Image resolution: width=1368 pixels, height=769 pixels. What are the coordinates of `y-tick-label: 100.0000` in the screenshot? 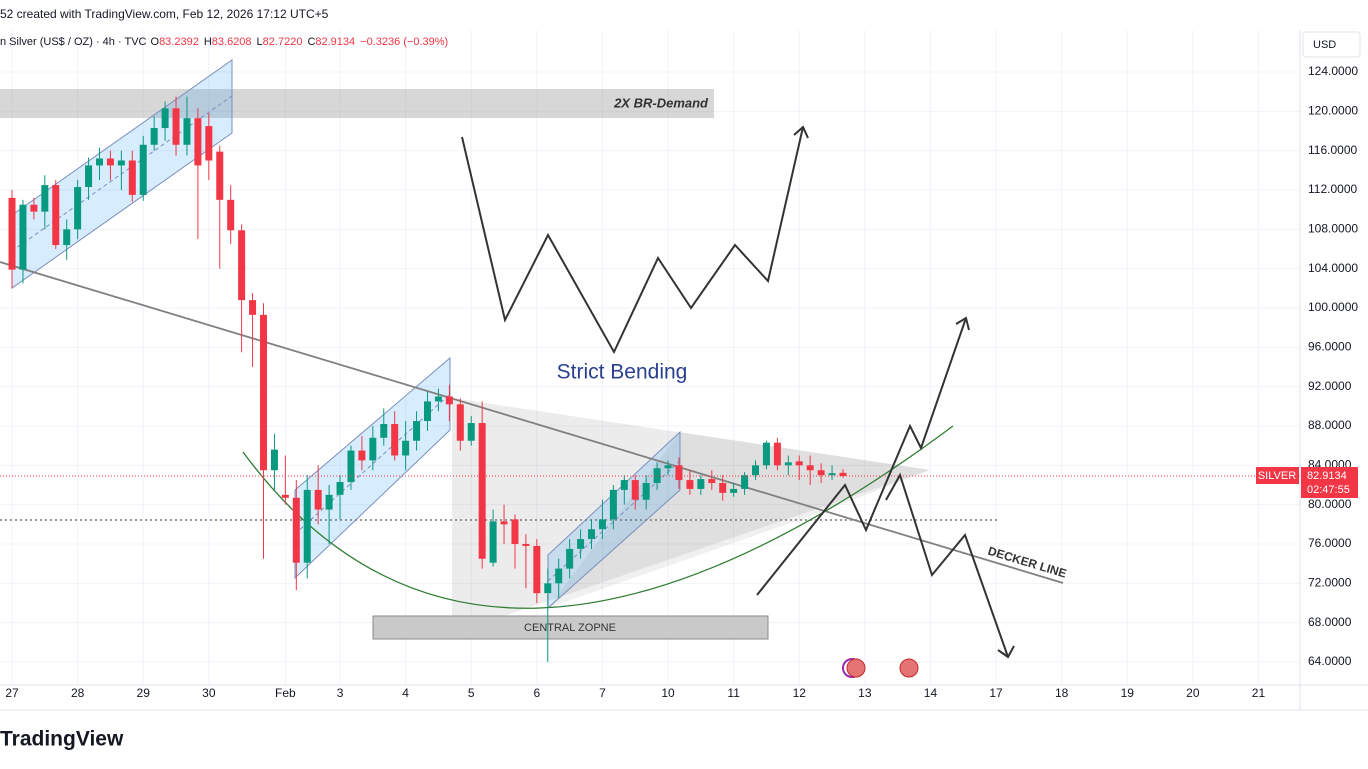 It's located at (1333, 307).